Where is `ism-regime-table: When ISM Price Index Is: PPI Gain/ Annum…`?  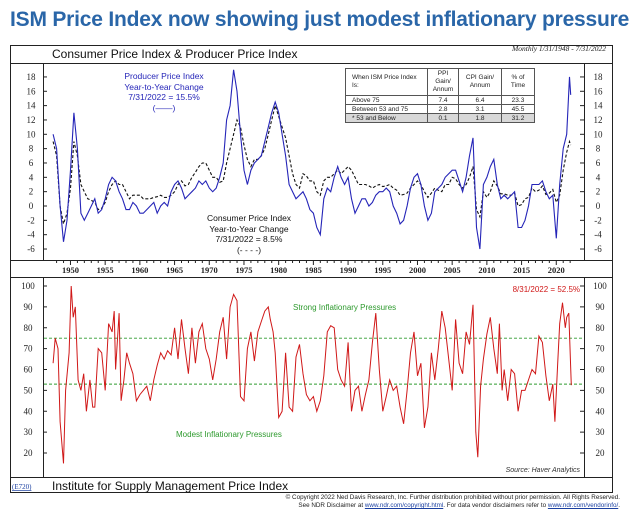 ism-regime-table: When ISM Price Index Is: PPI Gain/ Annum… is located at coordinates (440, 95).